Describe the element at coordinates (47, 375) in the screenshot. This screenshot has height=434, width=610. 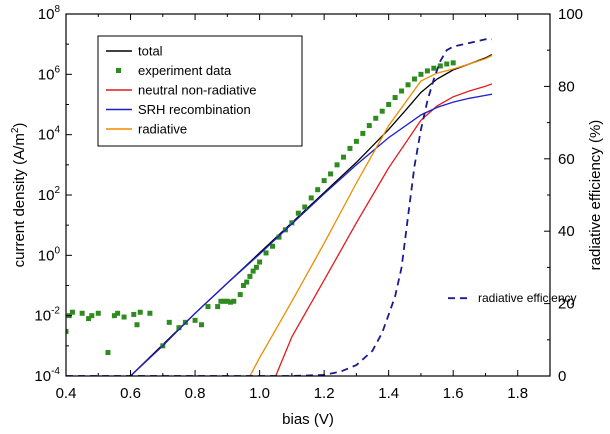
I see `y-tick-label: 10⁻⁴` at that location.